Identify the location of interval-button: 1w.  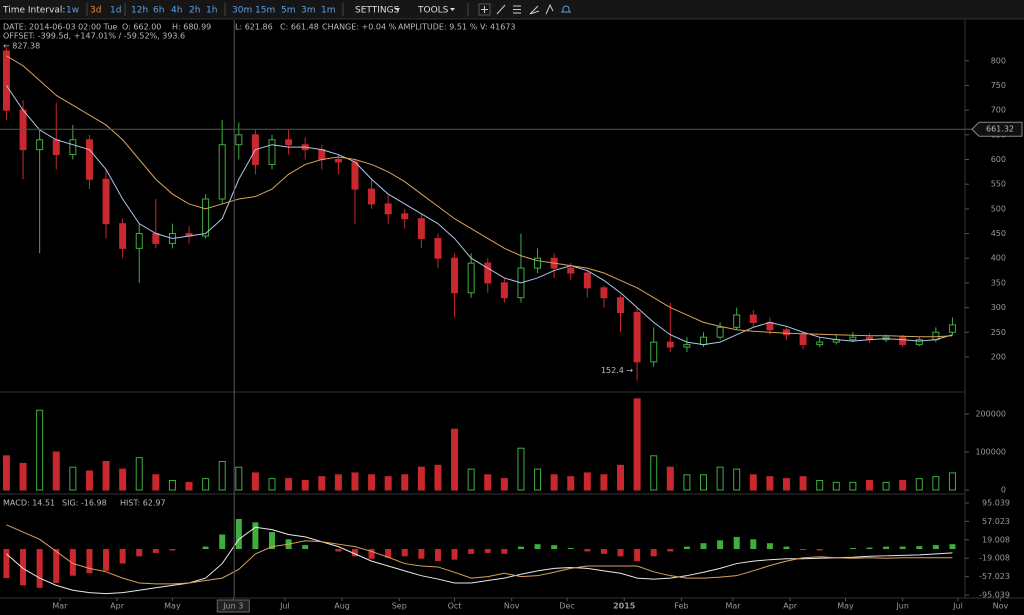
(72, 11).